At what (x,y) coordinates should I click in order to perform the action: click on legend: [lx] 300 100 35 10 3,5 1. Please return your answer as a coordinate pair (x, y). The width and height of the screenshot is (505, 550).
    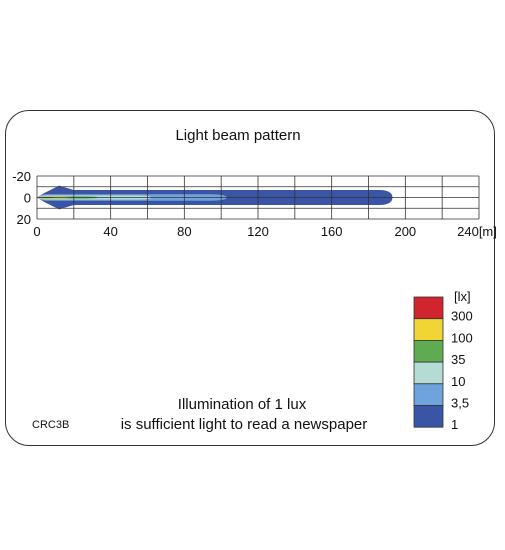
    Looking at the image, I should click on (443, 360).